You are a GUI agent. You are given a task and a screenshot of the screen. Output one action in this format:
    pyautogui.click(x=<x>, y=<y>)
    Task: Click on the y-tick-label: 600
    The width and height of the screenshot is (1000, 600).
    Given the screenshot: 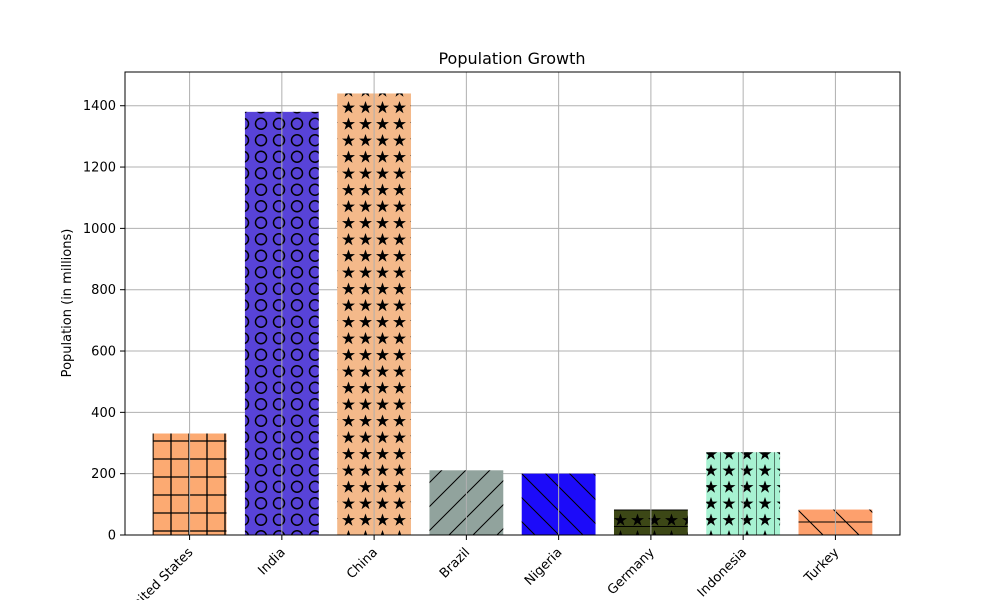 What is the action you would take?
    pyautogui.click(x=103, y=352)
    